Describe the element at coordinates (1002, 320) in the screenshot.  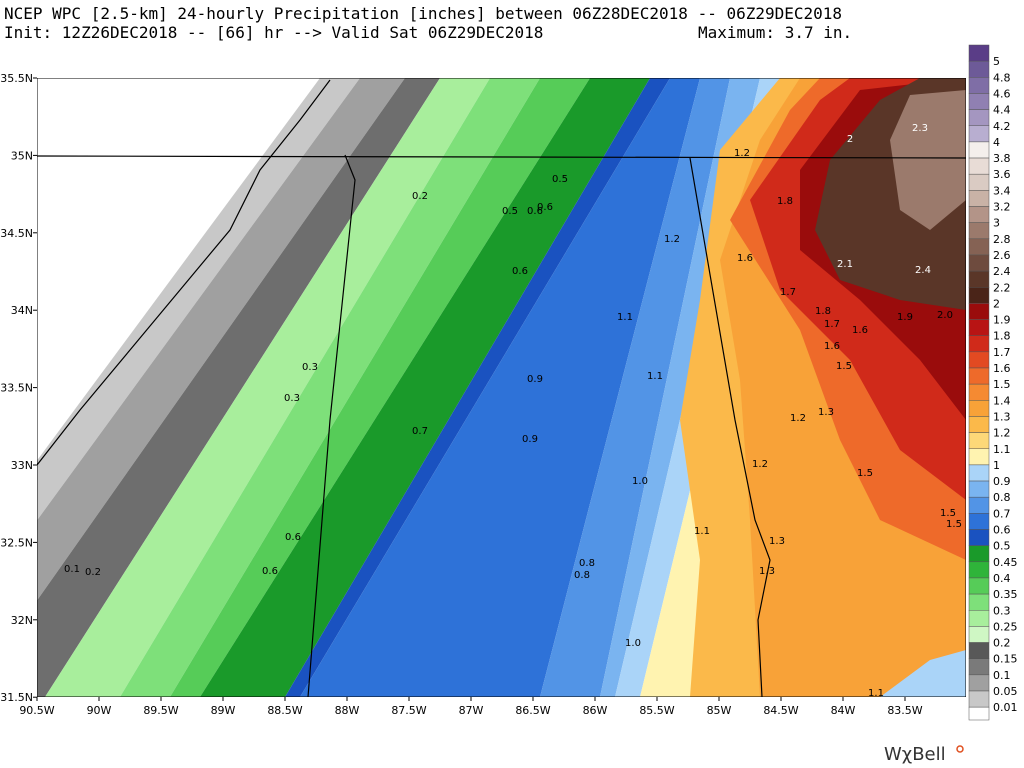
I see `colorbar-label: 1.9` at that location.